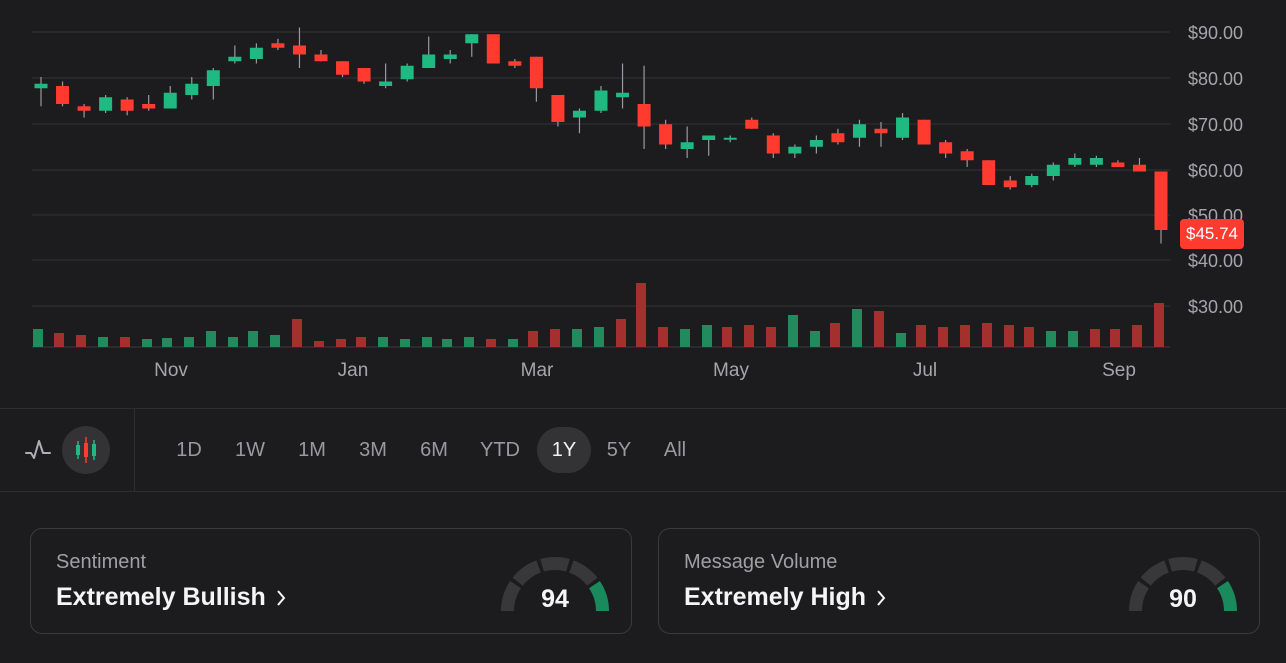 This screenshot has width=1286, height=663. I want to click on range-button-1m: 1M, so click(312, 449).